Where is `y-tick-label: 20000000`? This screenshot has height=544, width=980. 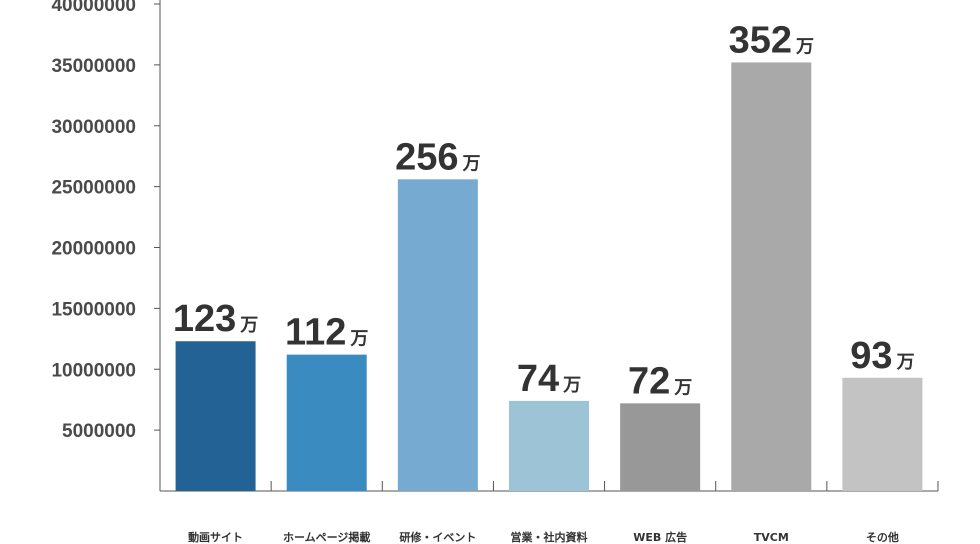 y-tick-label: 20000000 is located at coordinates (93, 249).